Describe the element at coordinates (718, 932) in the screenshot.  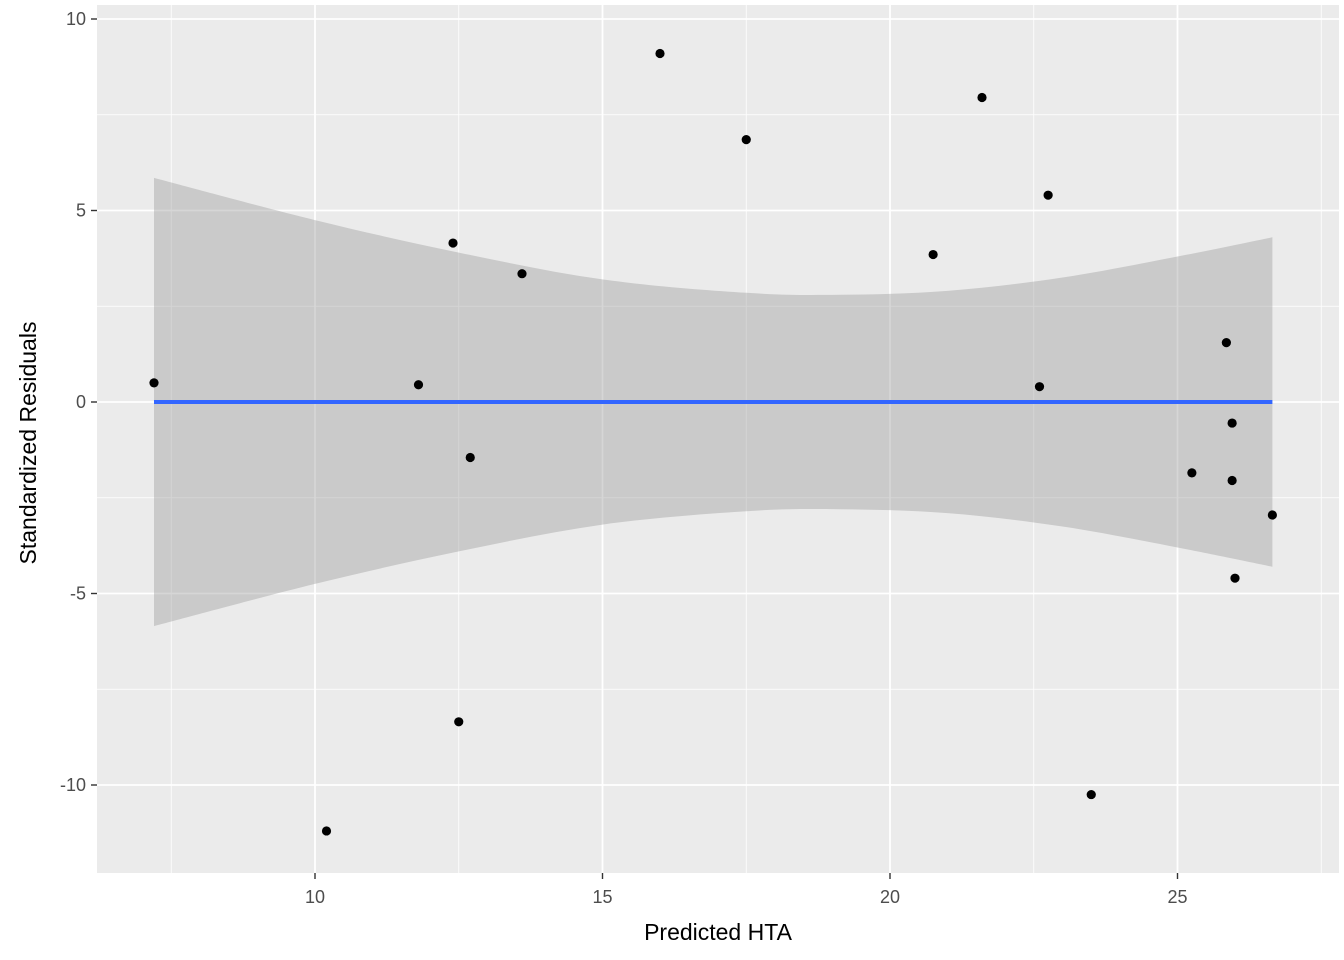
I see `x-axis-title: Predicted HTA` at that location.